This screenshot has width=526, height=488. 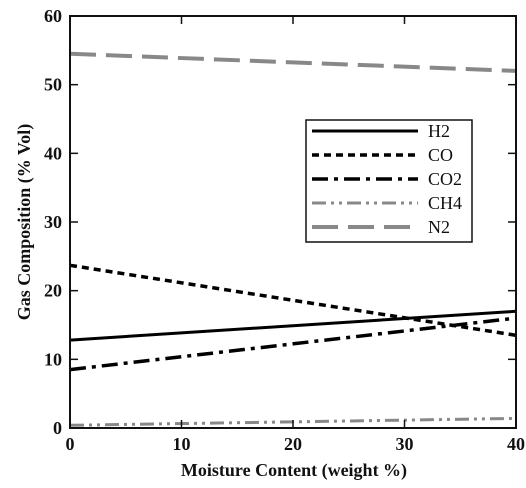 I want to click on y-tick-label: 10, so click(x=53, y=359).